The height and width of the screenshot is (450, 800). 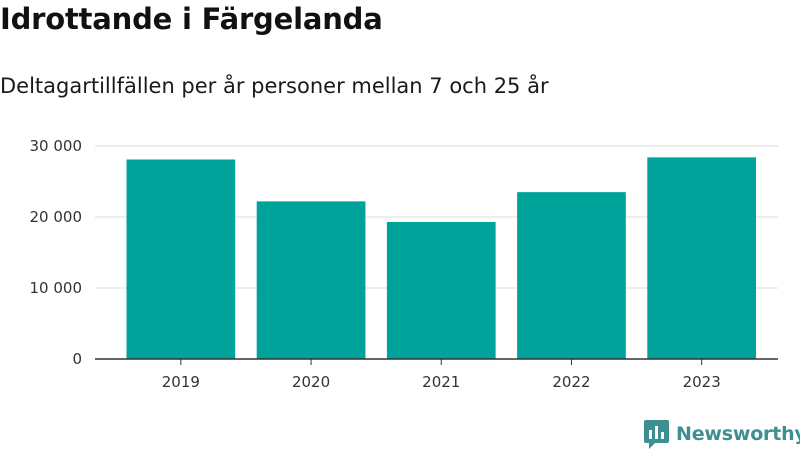 I want to click on x-tick-label: 2022, so click(x=571, y=382).